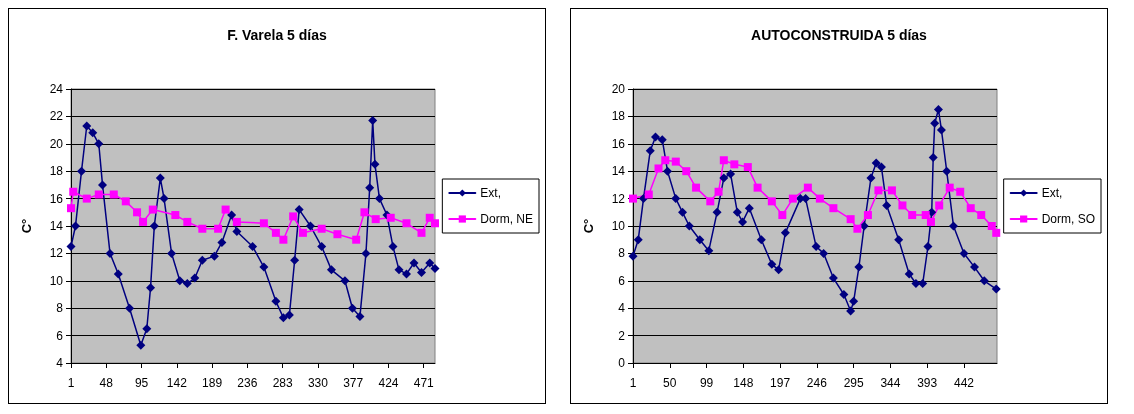 The width and height of the screenshot is (1134, 414). I want to click on x-tick-label: 95, so click(141, 383).